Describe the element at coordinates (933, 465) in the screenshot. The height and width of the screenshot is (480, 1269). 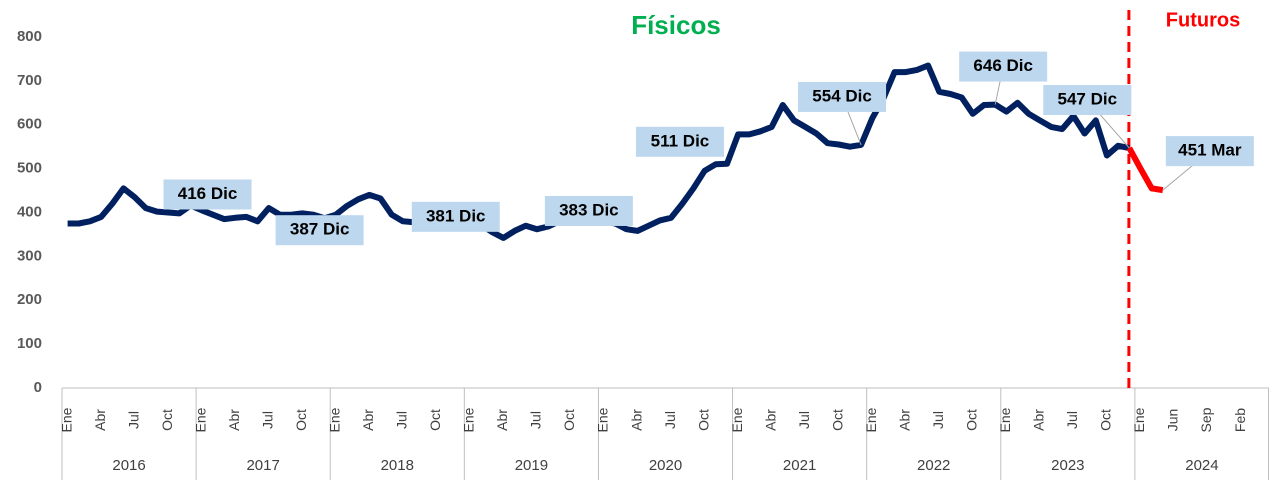
I see `year-label: 2022` at that location.